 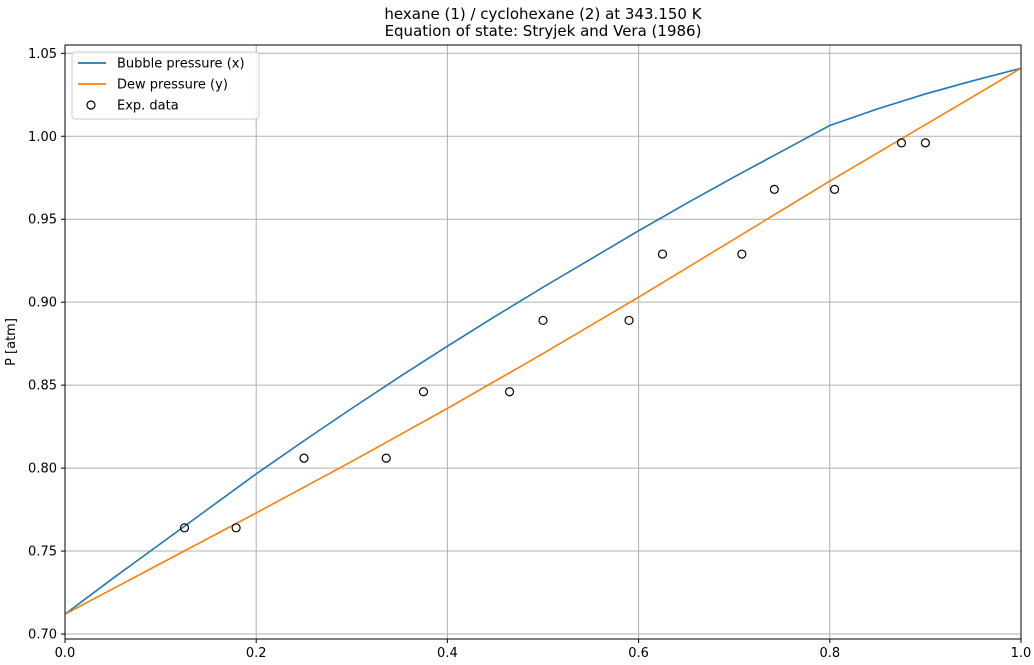 What do you see at coordinates (181, 64) in the screenshot?
I see `legend-label-bubble-pressure-x: Bubble pressure (x)` at bounding box center [181, 64].